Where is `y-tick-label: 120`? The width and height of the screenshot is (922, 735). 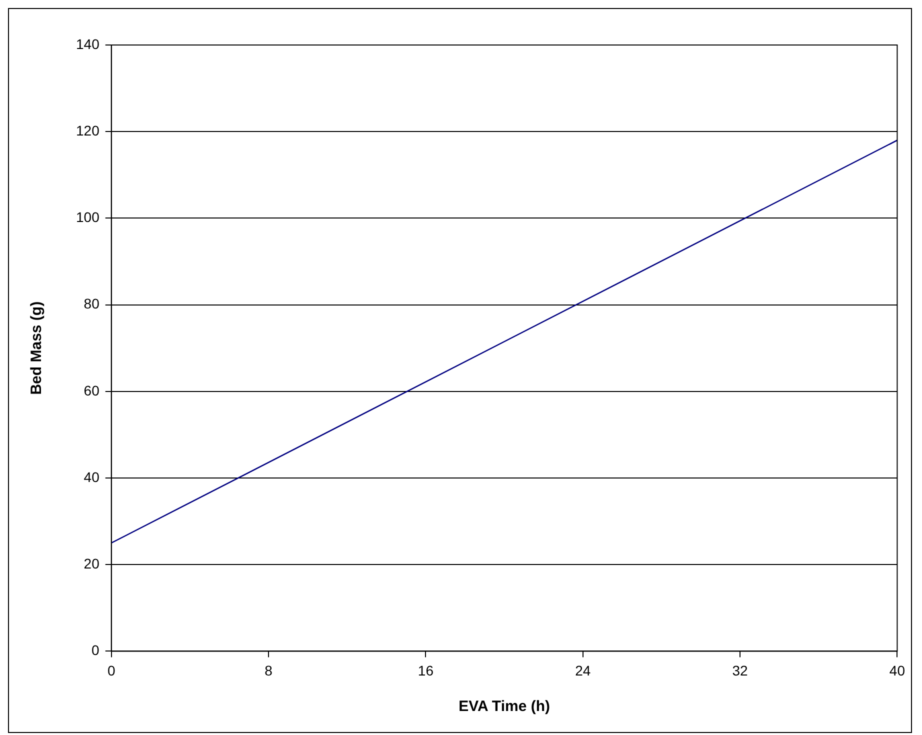
y-tick-label: 120 is located at coordinates (88, 130).